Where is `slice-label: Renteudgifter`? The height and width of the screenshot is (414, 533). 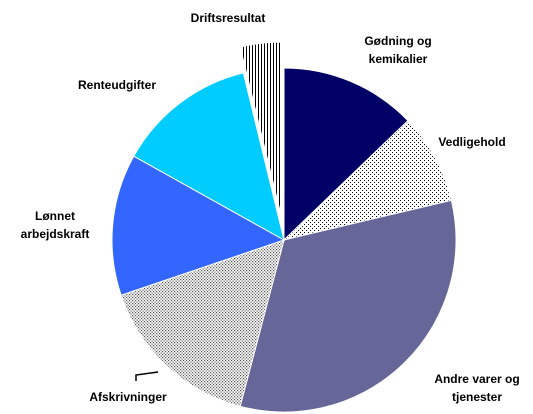 slice-label: Renteudgifter is located at coordinates (117, 85).